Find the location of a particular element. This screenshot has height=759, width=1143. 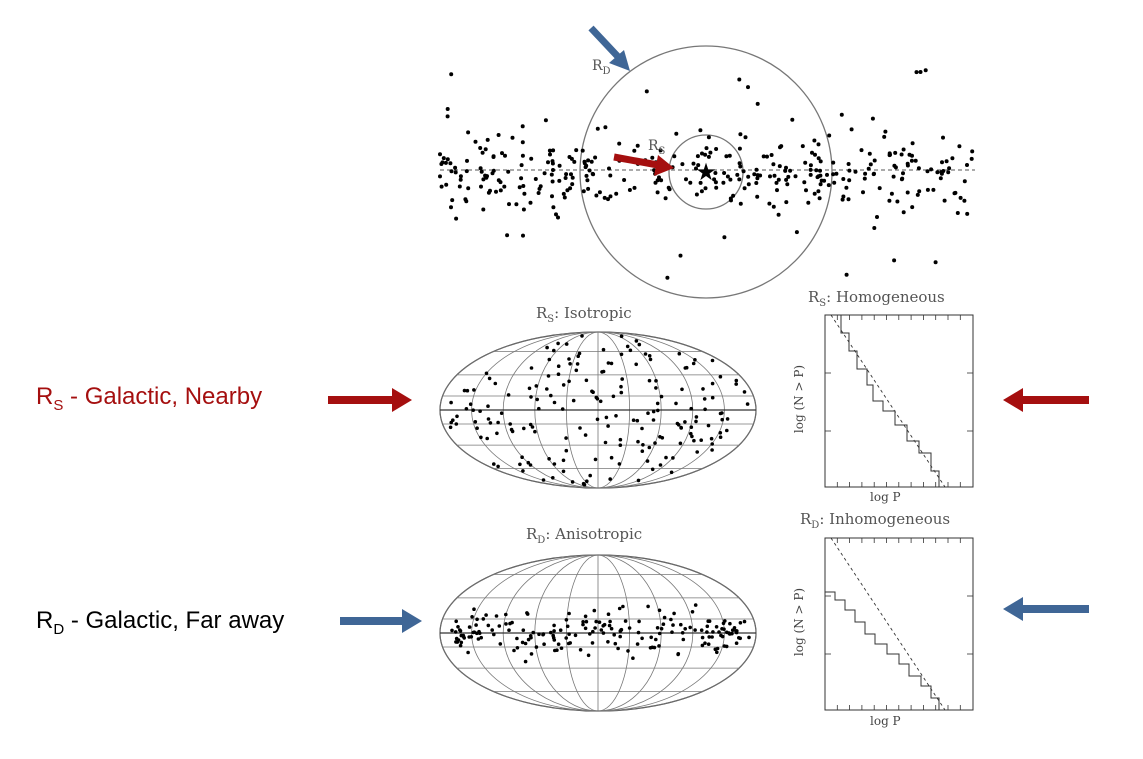

rs-circle-label: RS is located at coordinates (657, 147).